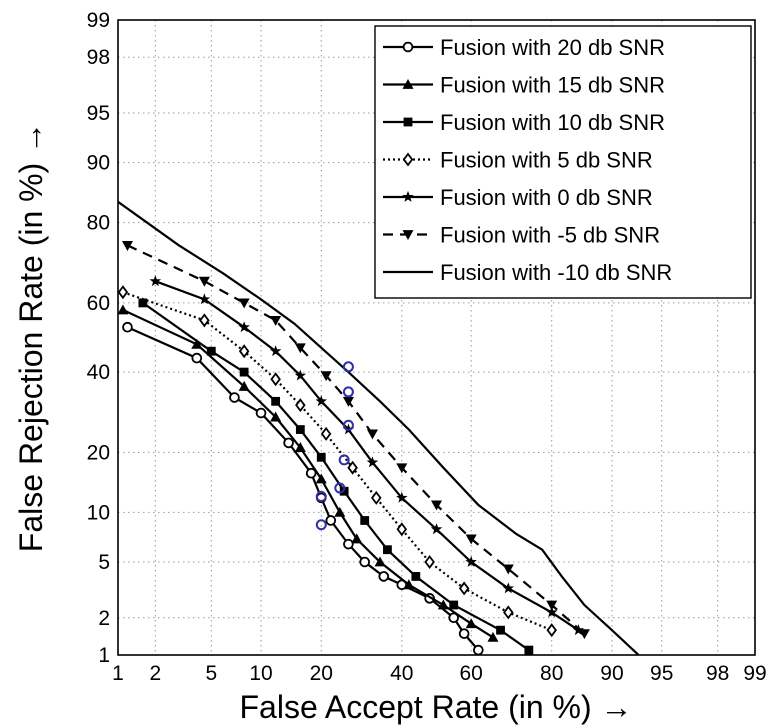 The width and height of the screenshot is (775, 728). What do you see at coordinates (98, 303) in the screenshot?
I see `y-tick-label: 60` at bounding box center [98, 303].